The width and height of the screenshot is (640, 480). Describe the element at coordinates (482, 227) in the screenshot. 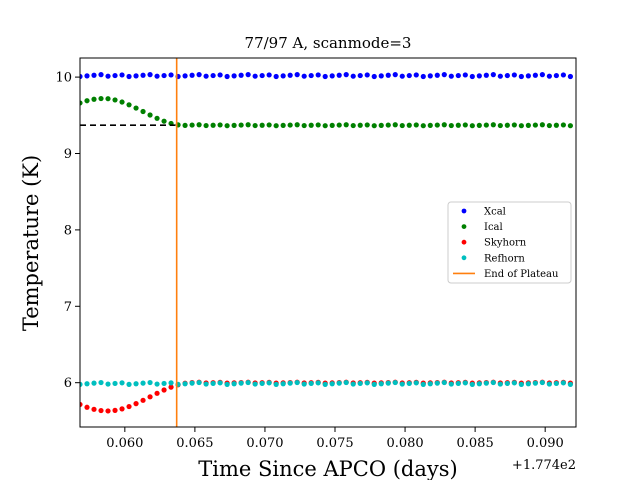

I see `legend-item-ical: Ical` at that location.